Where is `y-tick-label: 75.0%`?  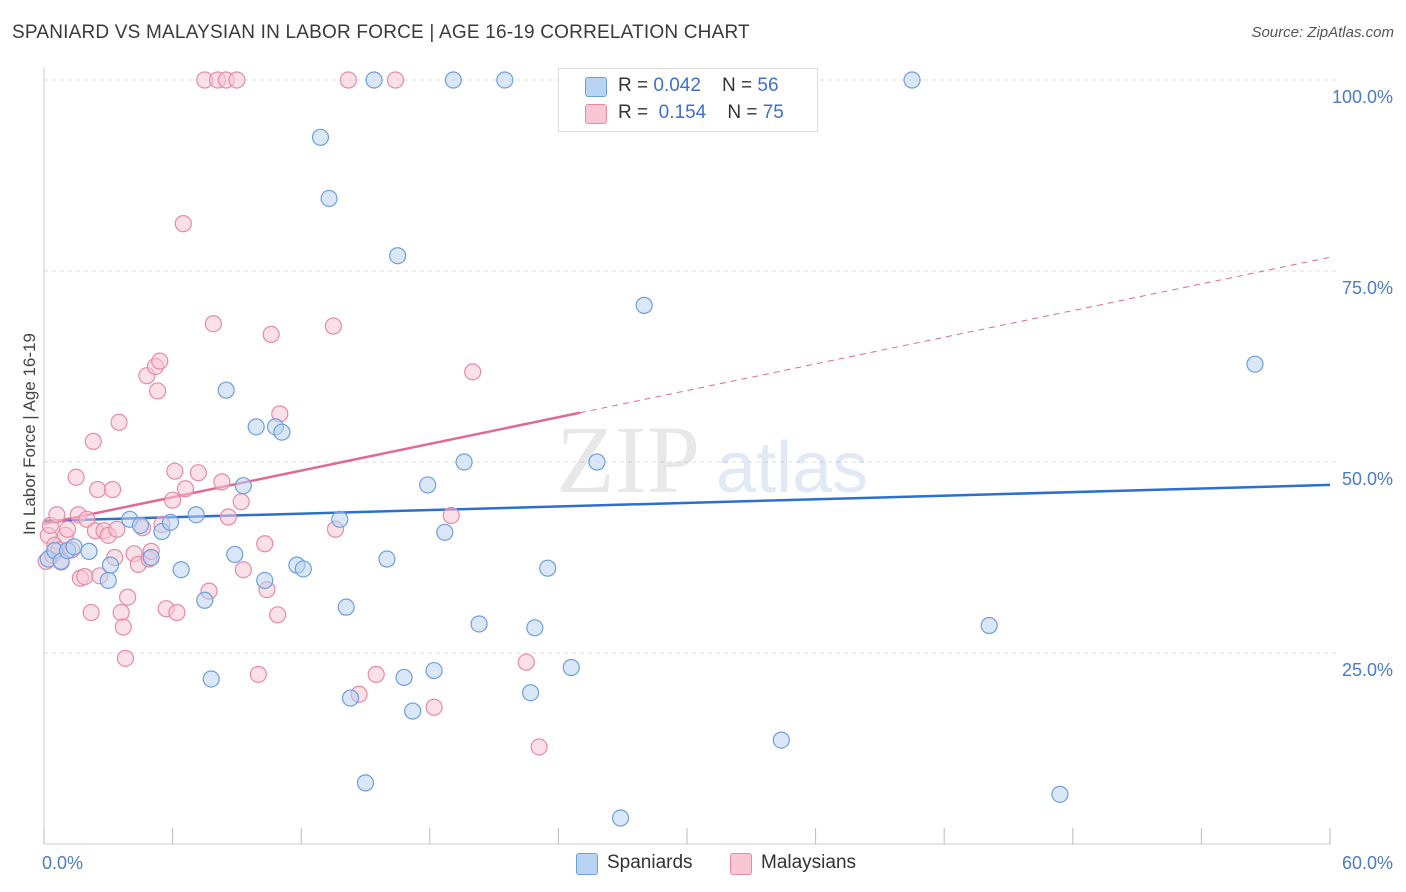 y-tick-label: 75.0% is located at coordinates (1367, 288).